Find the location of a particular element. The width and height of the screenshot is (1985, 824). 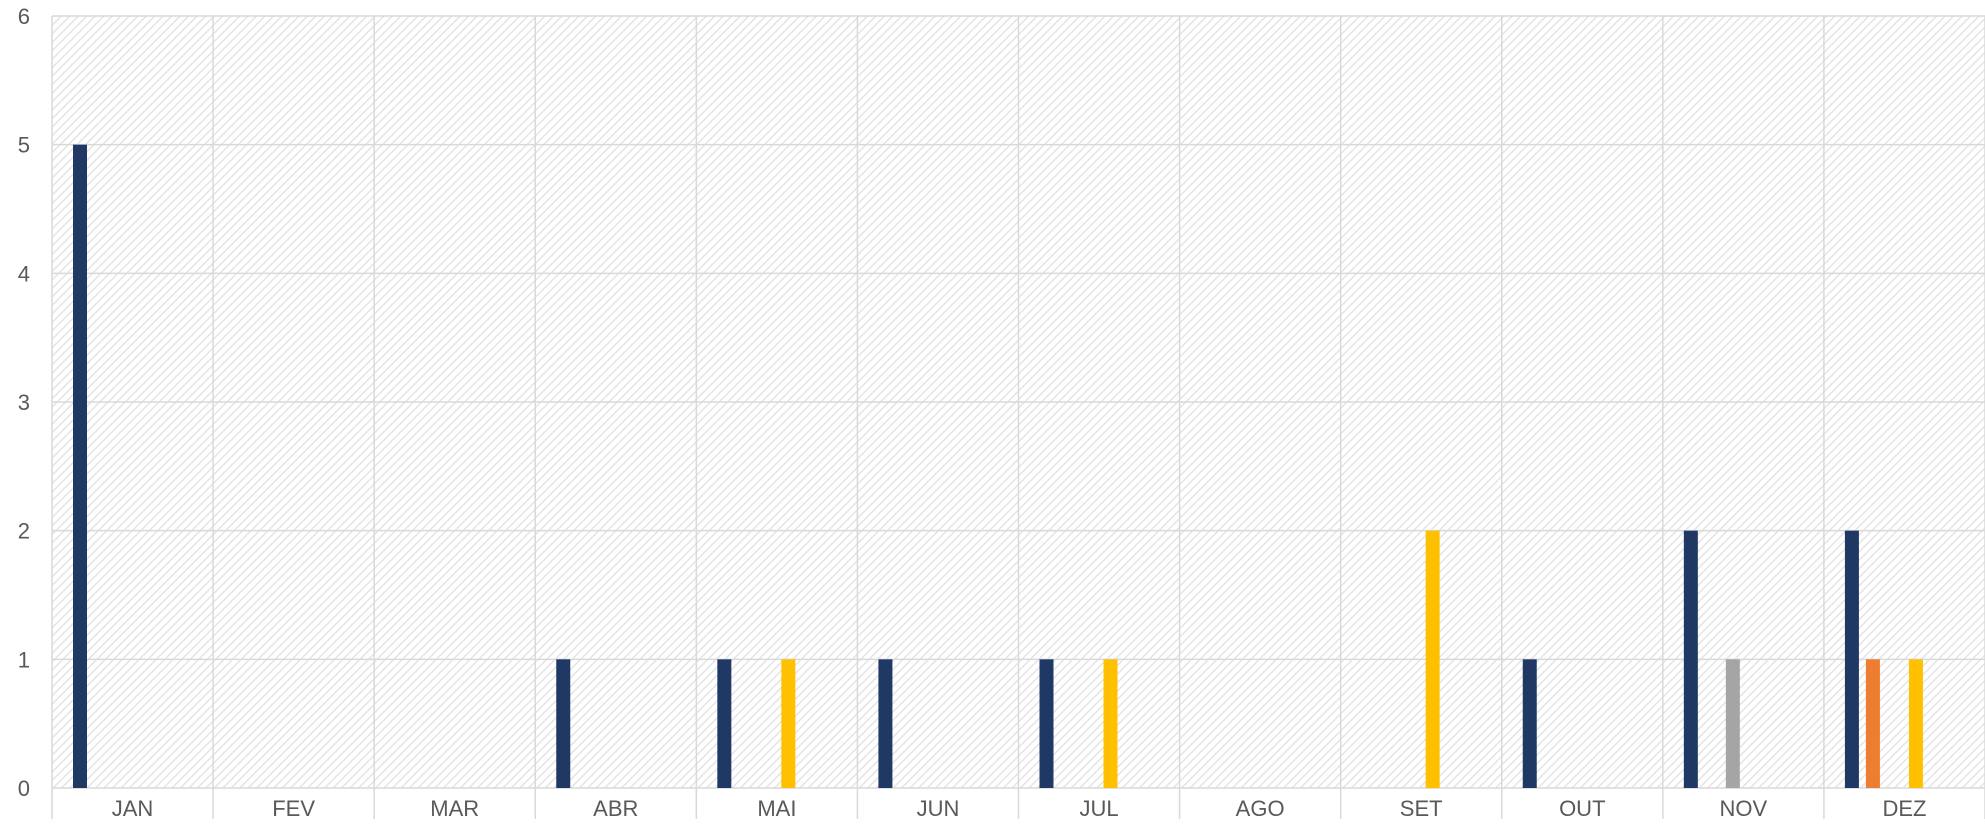

y-tick-label: 1 is located at coordinates (24, 659).